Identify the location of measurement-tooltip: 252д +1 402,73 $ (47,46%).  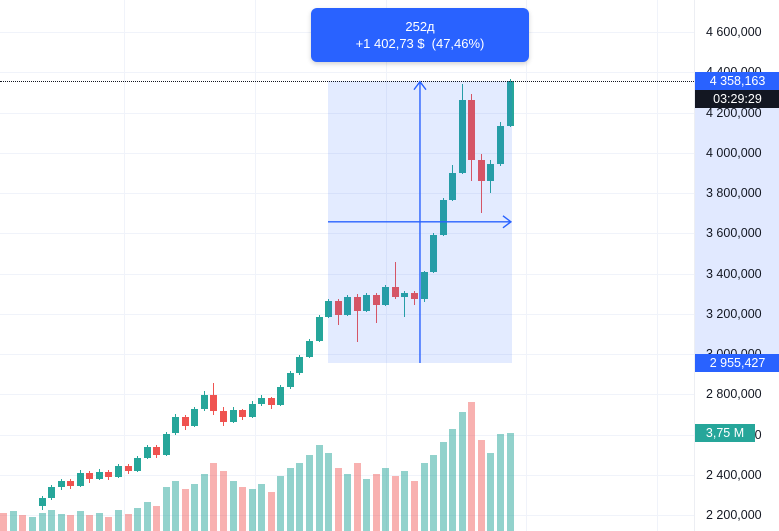
(420, 35).